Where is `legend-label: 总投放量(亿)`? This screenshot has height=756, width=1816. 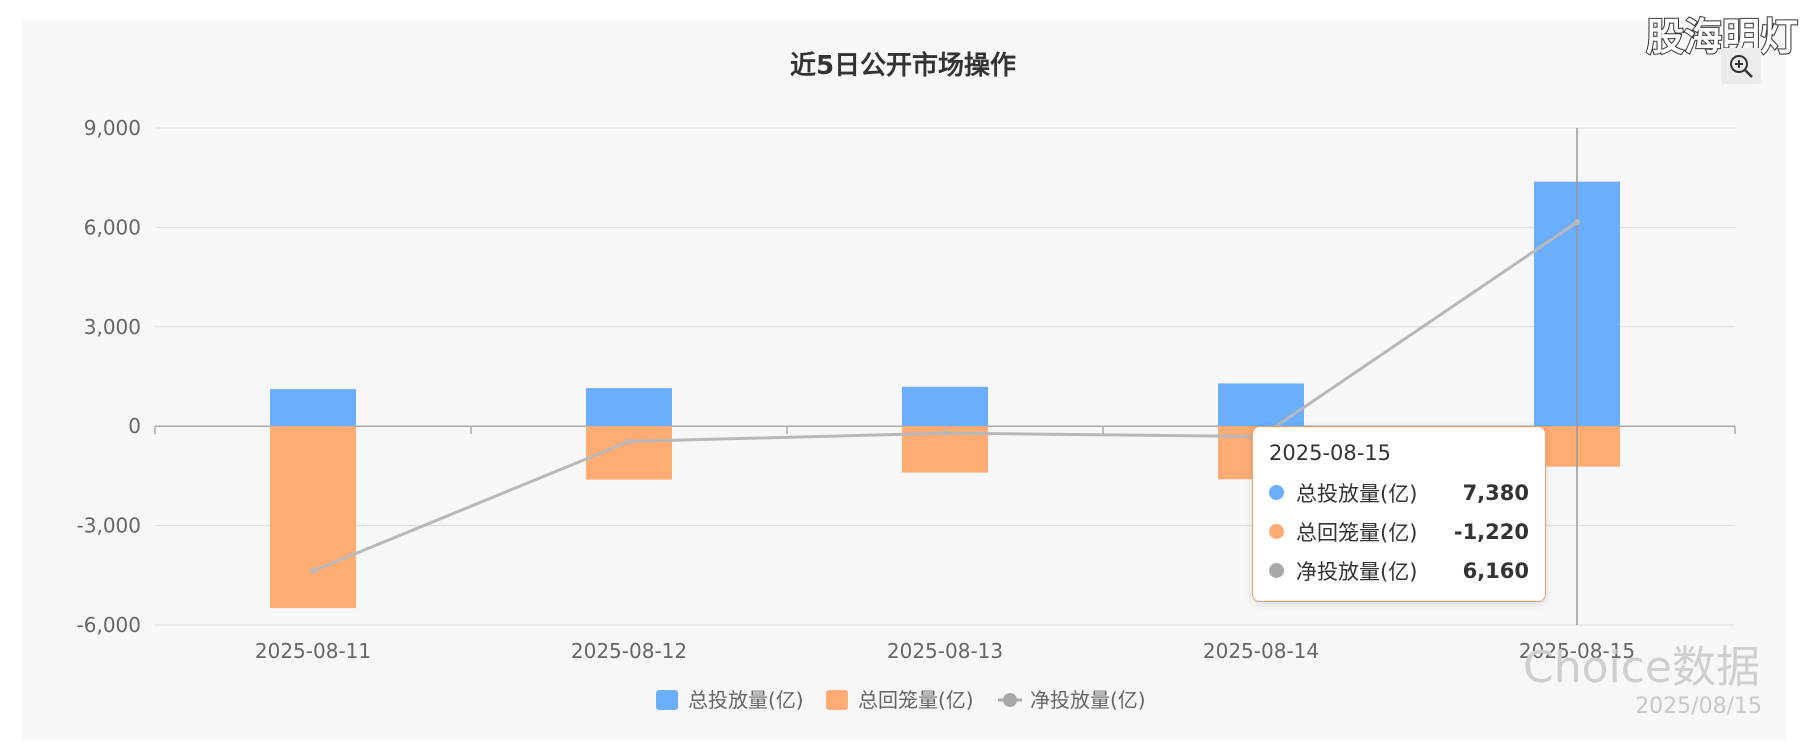 legend-label: 总投放量(亿) is located at coordinates (746, 700).